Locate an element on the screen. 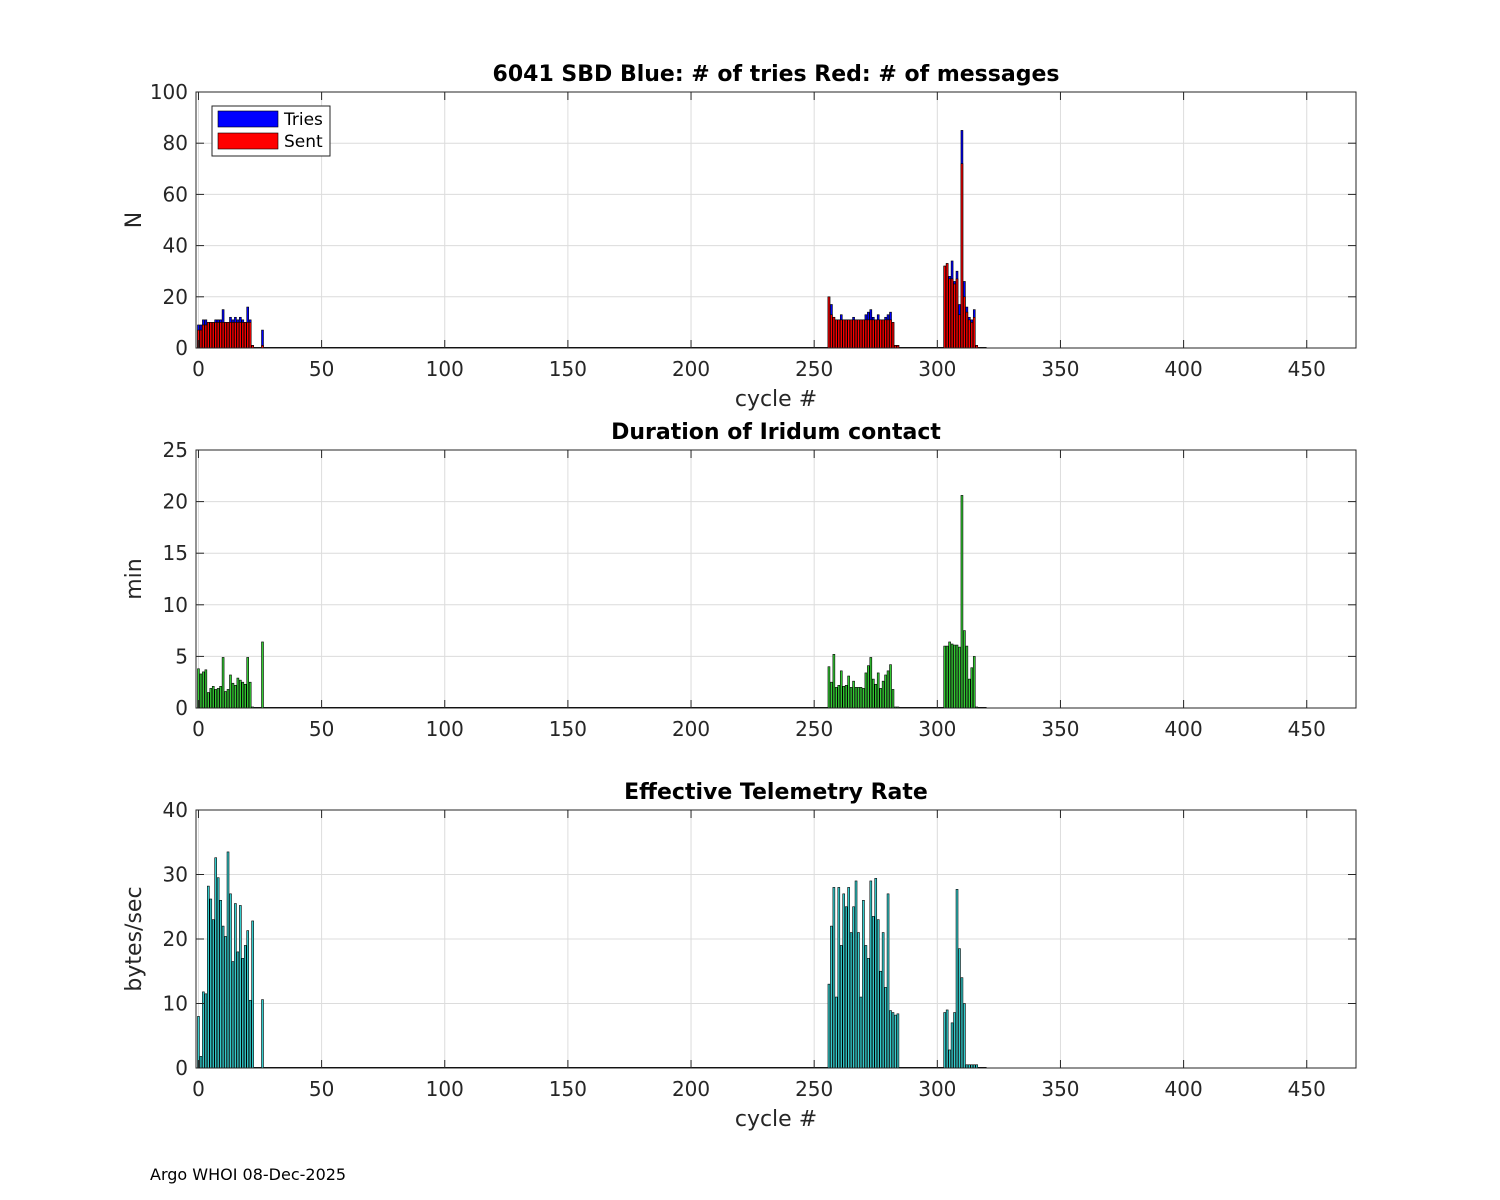  x-tick-label: 150 is located at coordinates (568, 729).